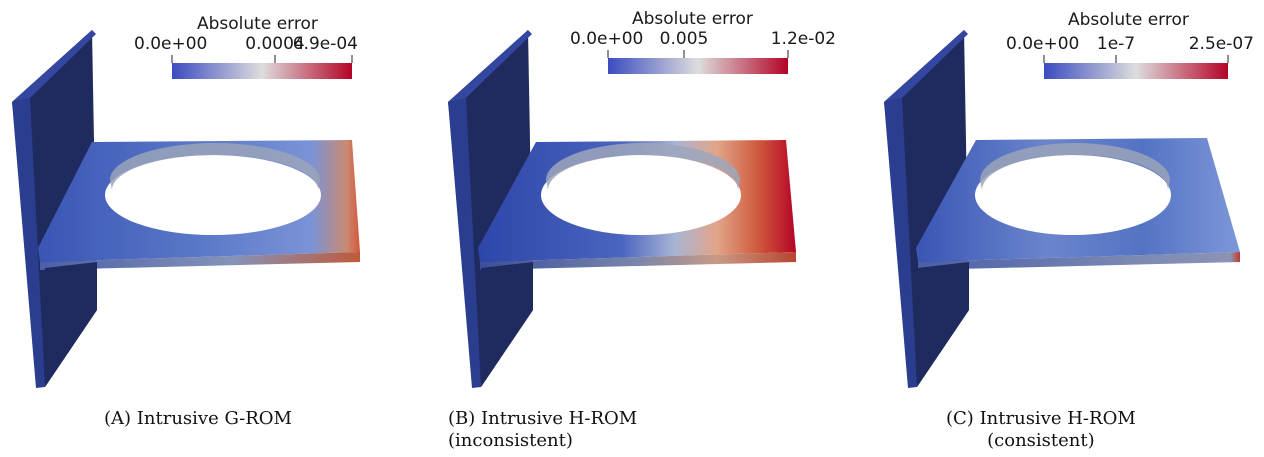 Image resolution: width=1264 pixels, height=457 pixels. Describe the element at coordinates (325, 44) in the screenshot. I see `colorbar-max-label: 6.9e-04` at that location.